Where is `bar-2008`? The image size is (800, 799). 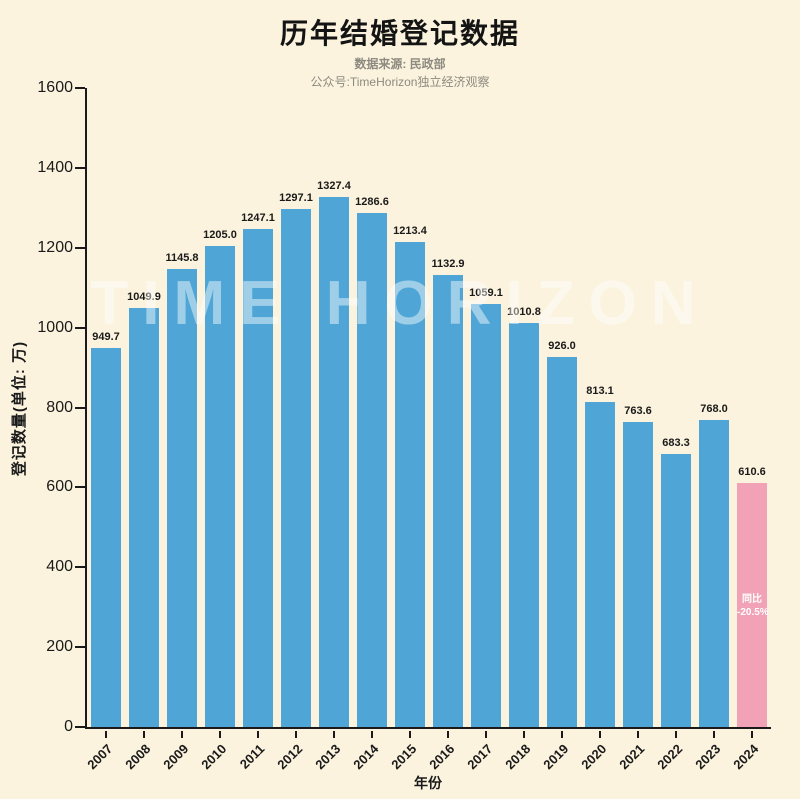
bar-2008 is located at coordinates (144, 517).